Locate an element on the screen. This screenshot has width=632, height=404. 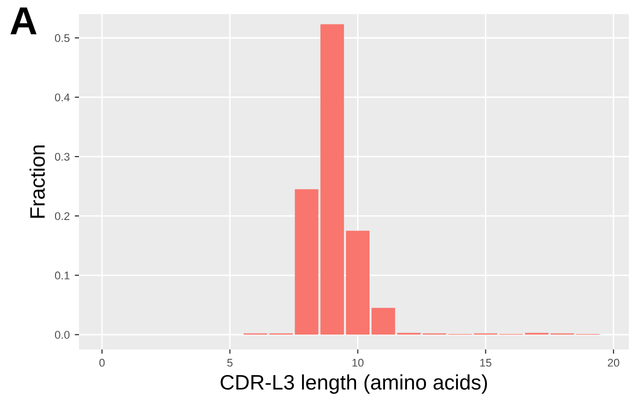
x-tick-label: 15 is located at coordinates (486, 362).